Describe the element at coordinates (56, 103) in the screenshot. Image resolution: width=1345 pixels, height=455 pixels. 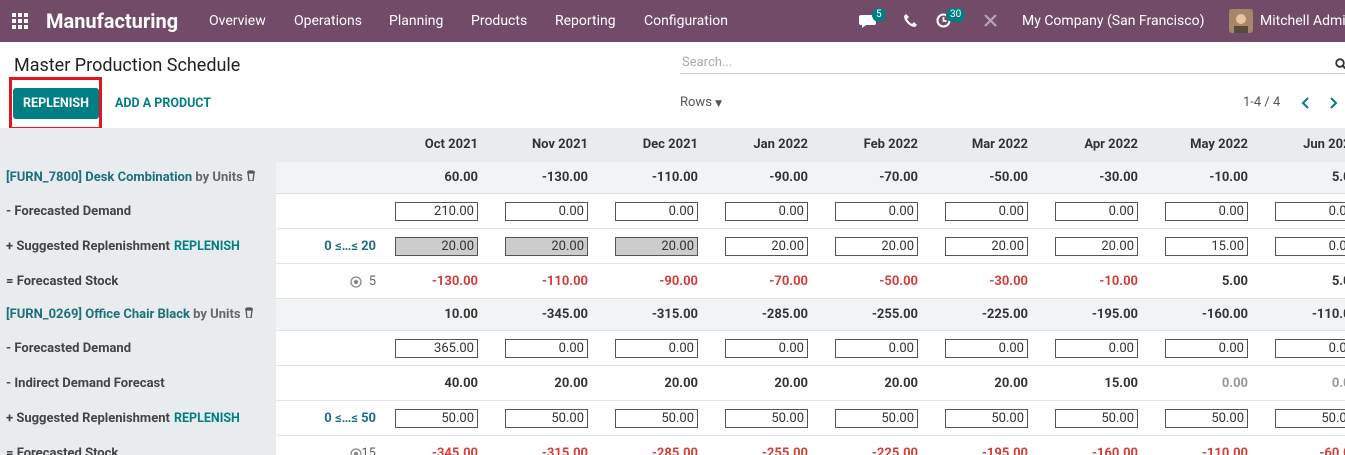
I see `replenish-button: REPLENISH` at that location.